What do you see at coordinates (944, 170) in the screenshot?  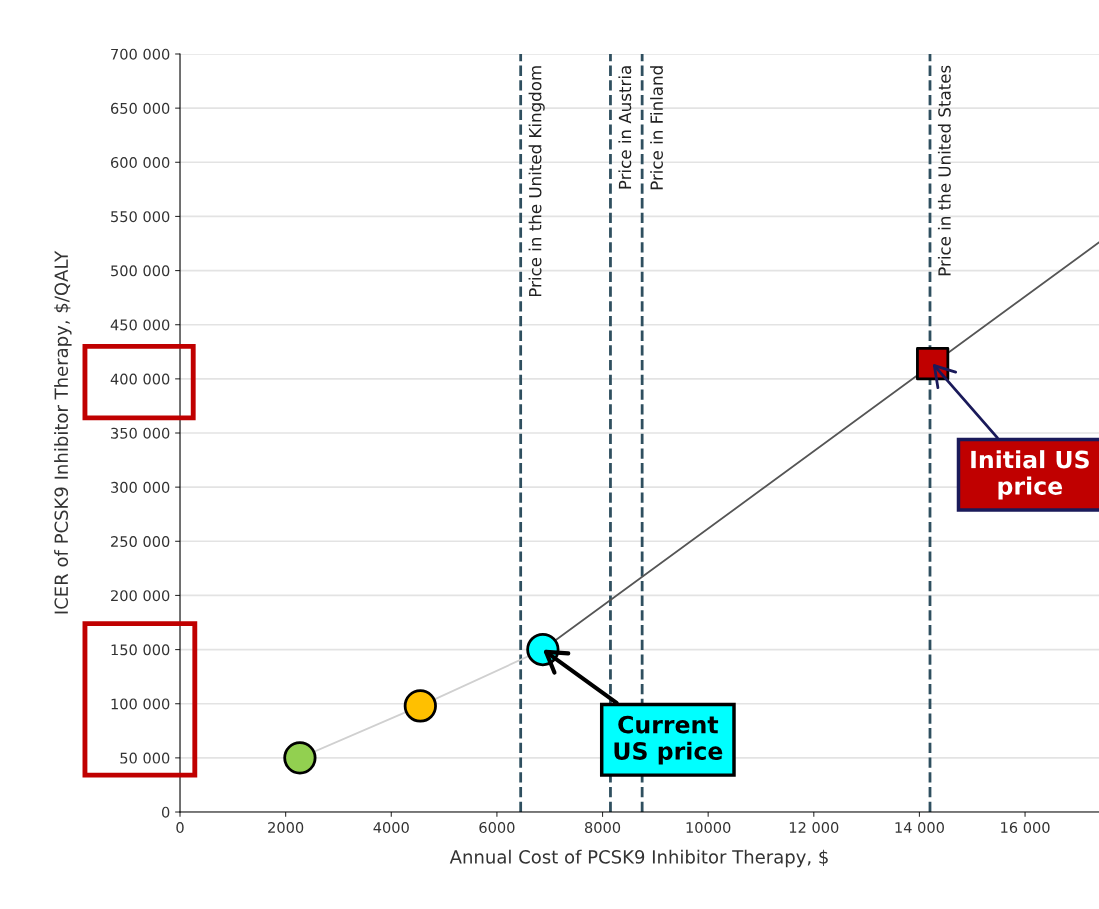 I see `ref-line-label: Price in the United States` at bounding box center [944, 170].